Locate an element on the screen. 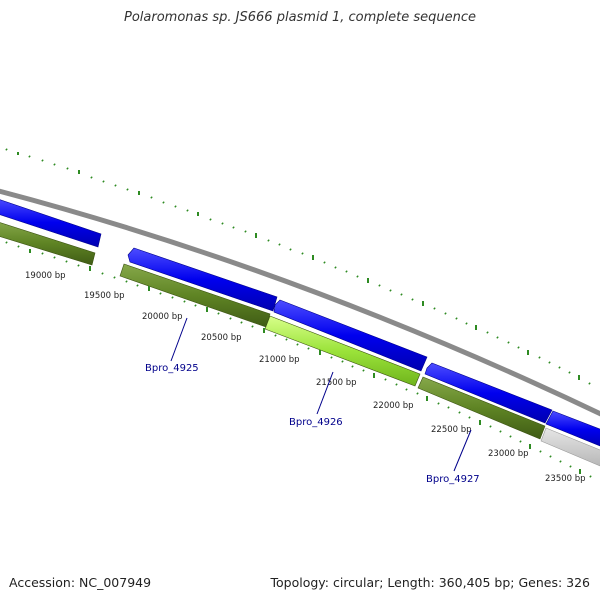 The height and width of the screenshot is (600, 600). accession-label: Accession: NC_007949 is located at coordinates (80, 582).